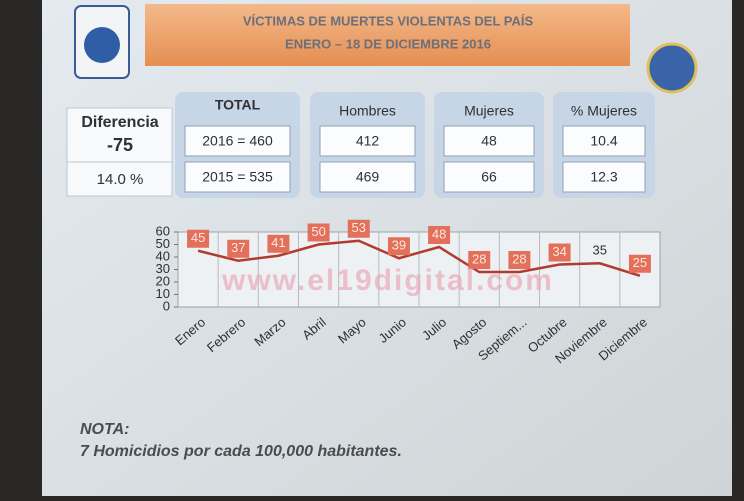 The image size is (744, 501). I want to click on panel-title: Mujeres, so click(489, 111).